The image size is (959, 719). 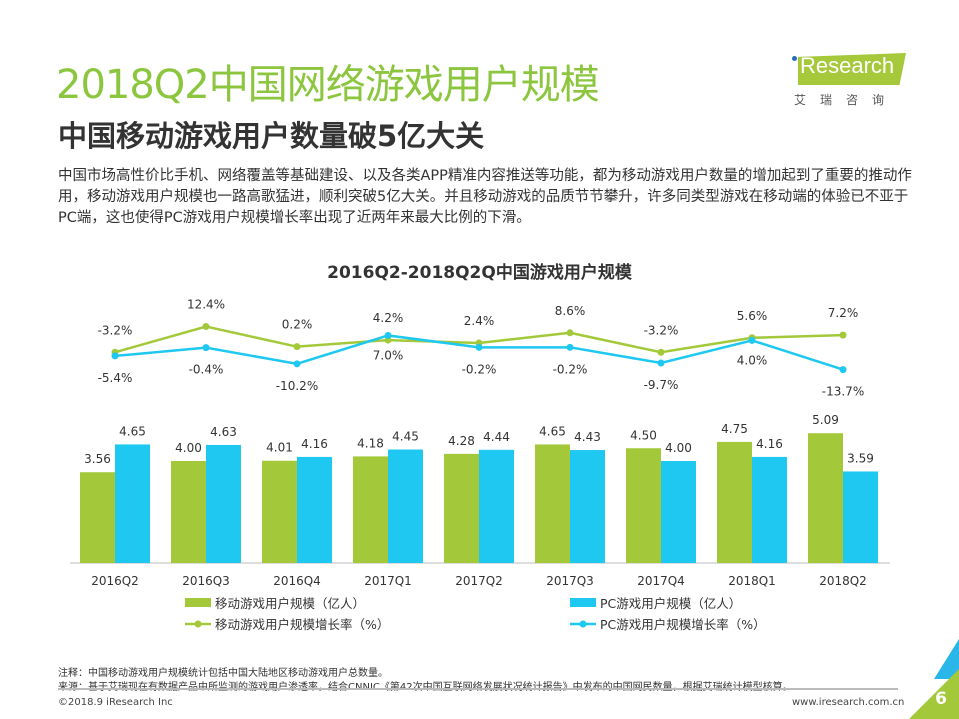 What do you see at coordinates (302, 624) in the screenshot?
I see `legend-label: 移动游戏用户规模增长率（%）` at bounding box center [302, 624].